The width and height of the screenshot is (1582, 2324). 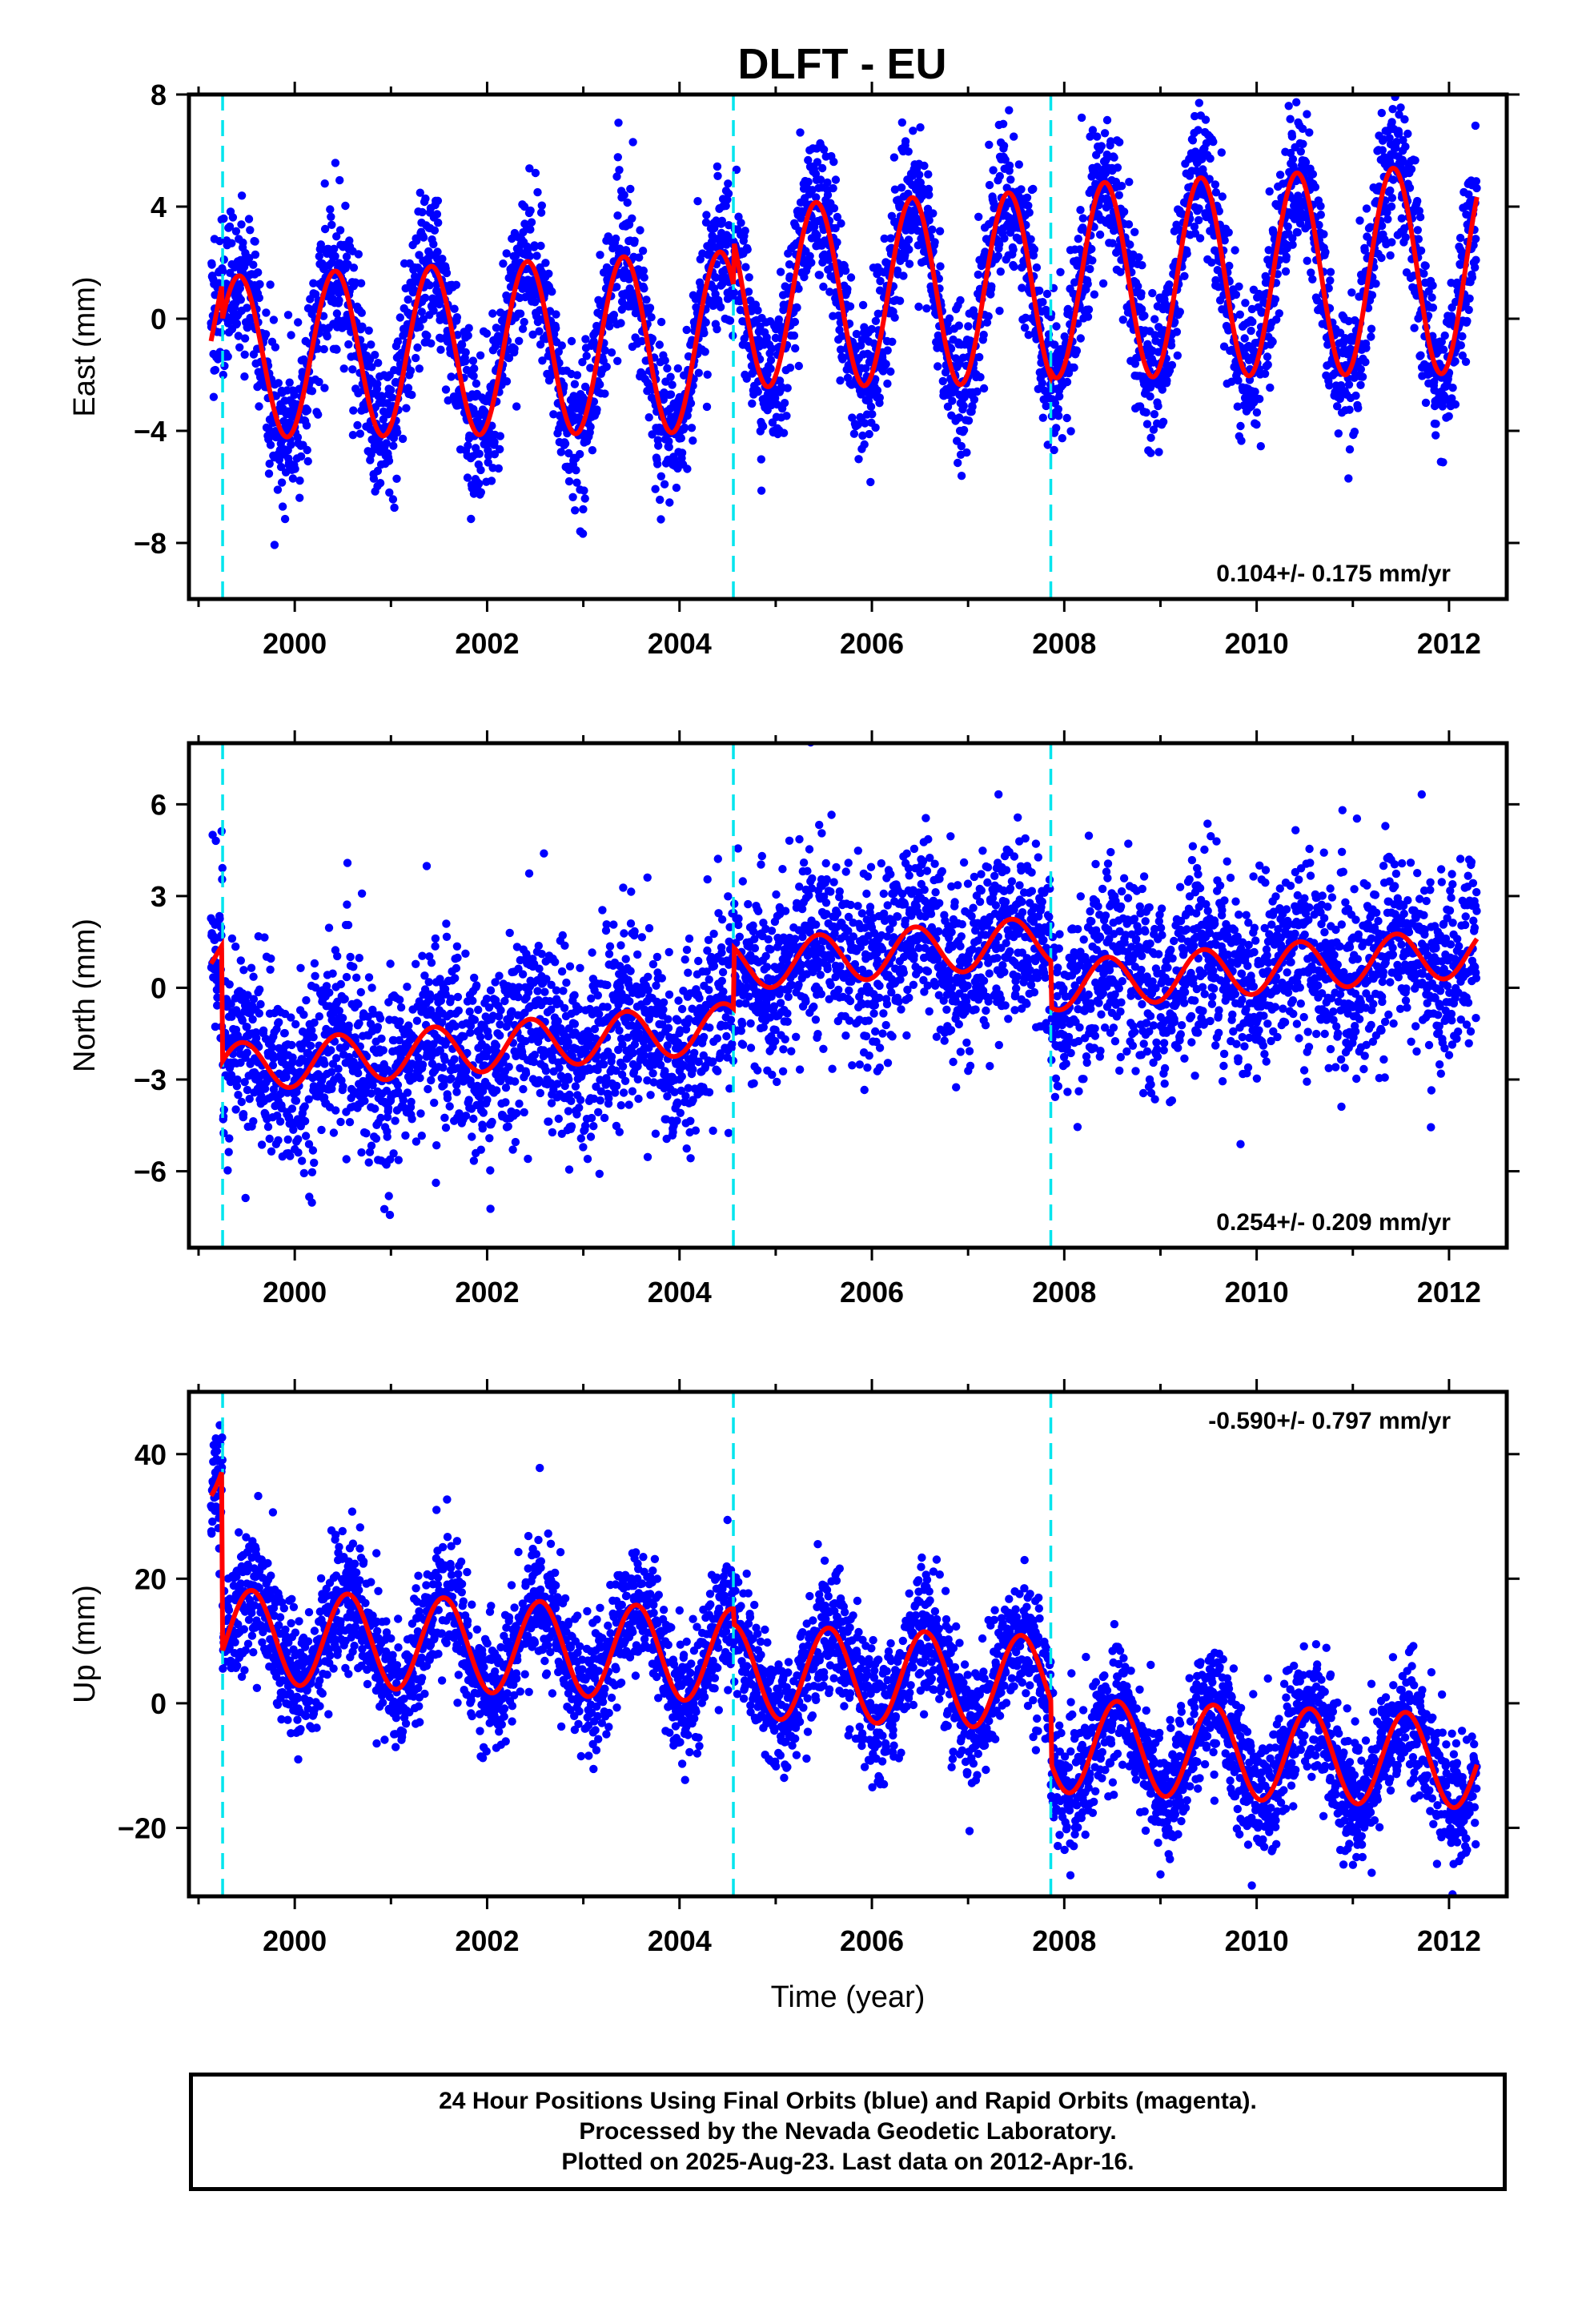 What do you see at coordinates (1257, 644) in the screenshot?
I see `x-tick-label: 2010` at bounding box center [1257, 644].